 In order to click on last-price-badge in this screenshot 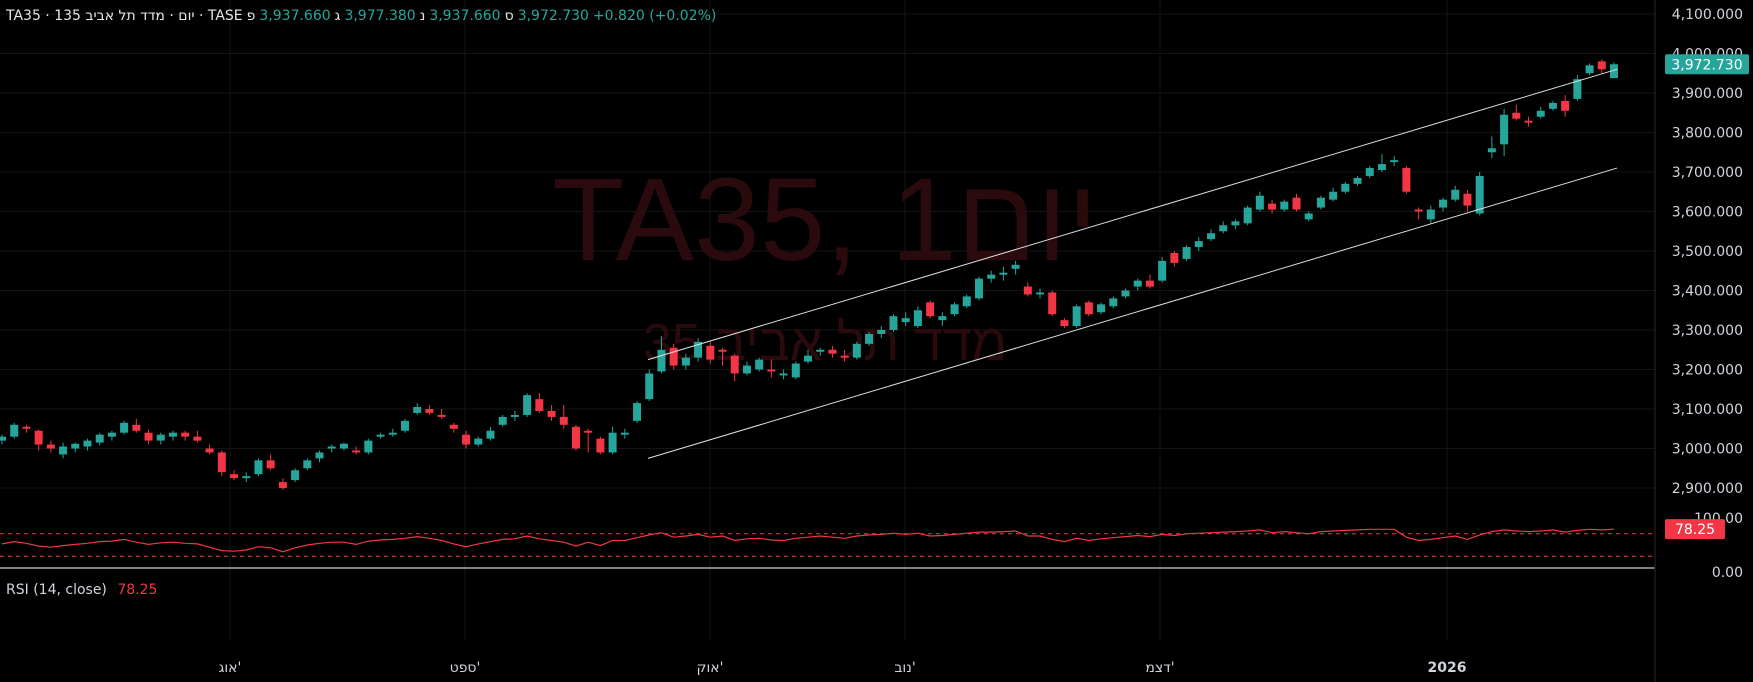, I will do `click(1707, 64)`.